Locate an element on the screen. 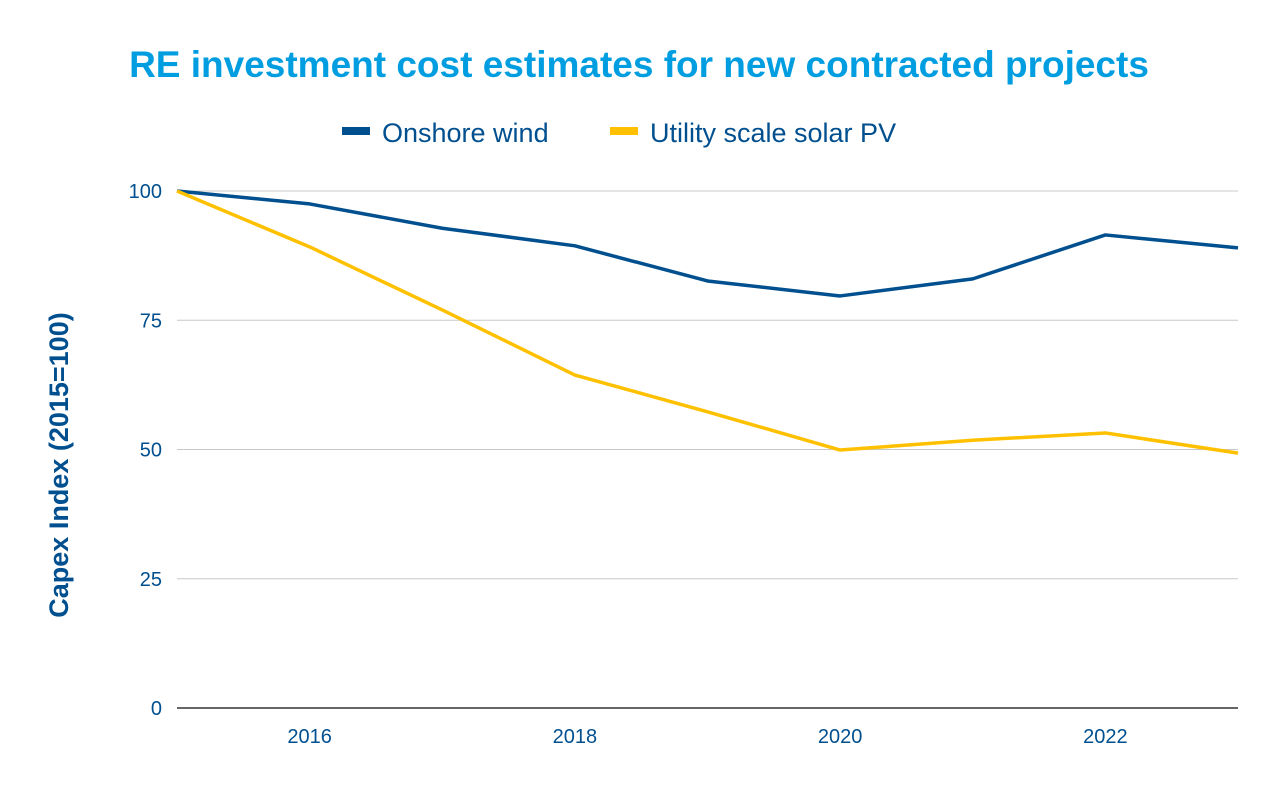  y-tick-label: 50 is located at coordinates (151, 451).